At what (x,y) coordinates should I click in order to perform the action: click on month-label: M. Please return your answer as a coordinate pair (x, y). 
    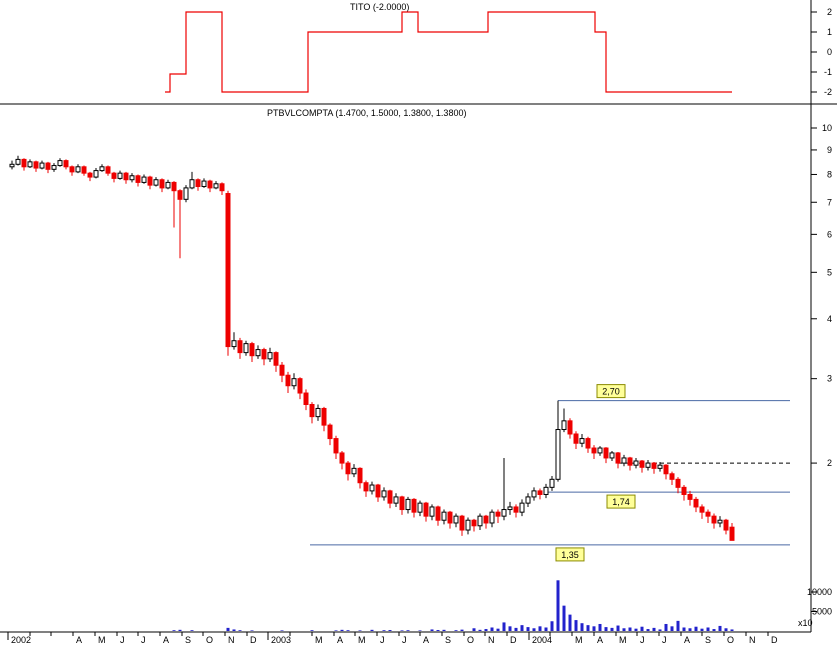
    Looking at the image, I should click on (362, 640).